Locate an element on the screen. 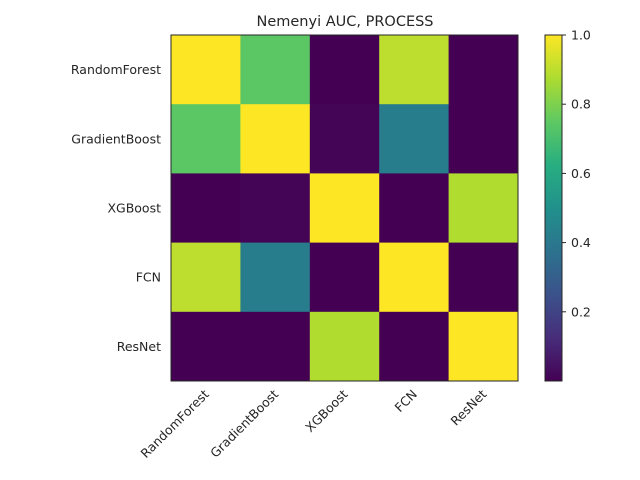  y-tick-label: XGBoost is located at coordinates (134, 208).